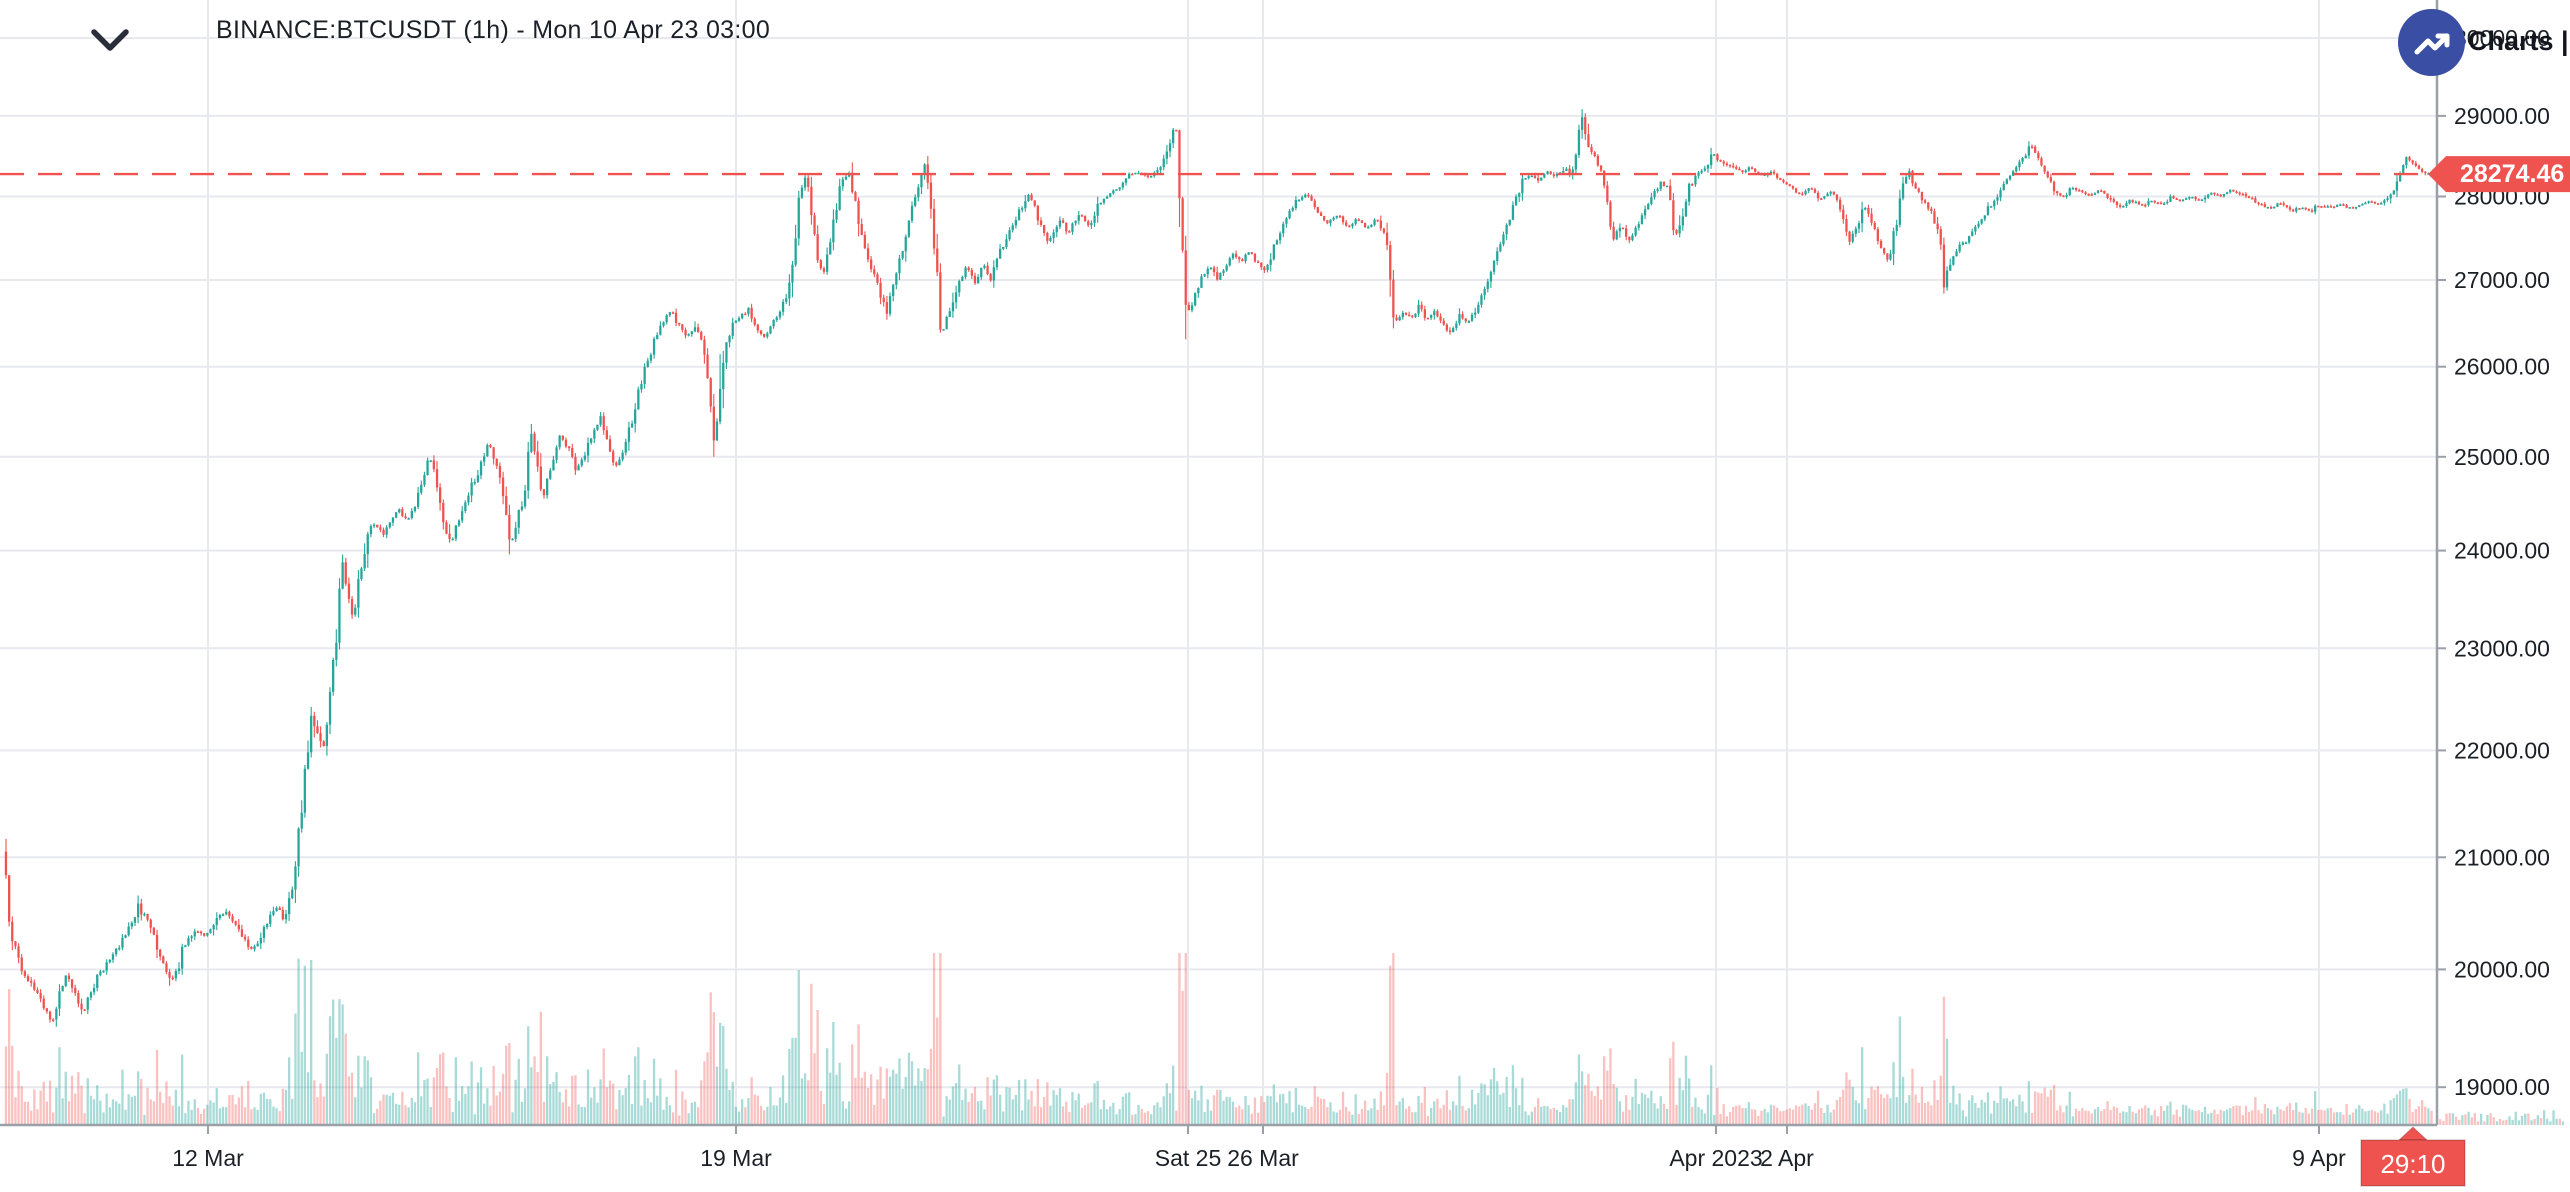  Describe the element at coordinates (2502, 38) in the screenshot. I see `price-axis-label: 30000.00` at that location.